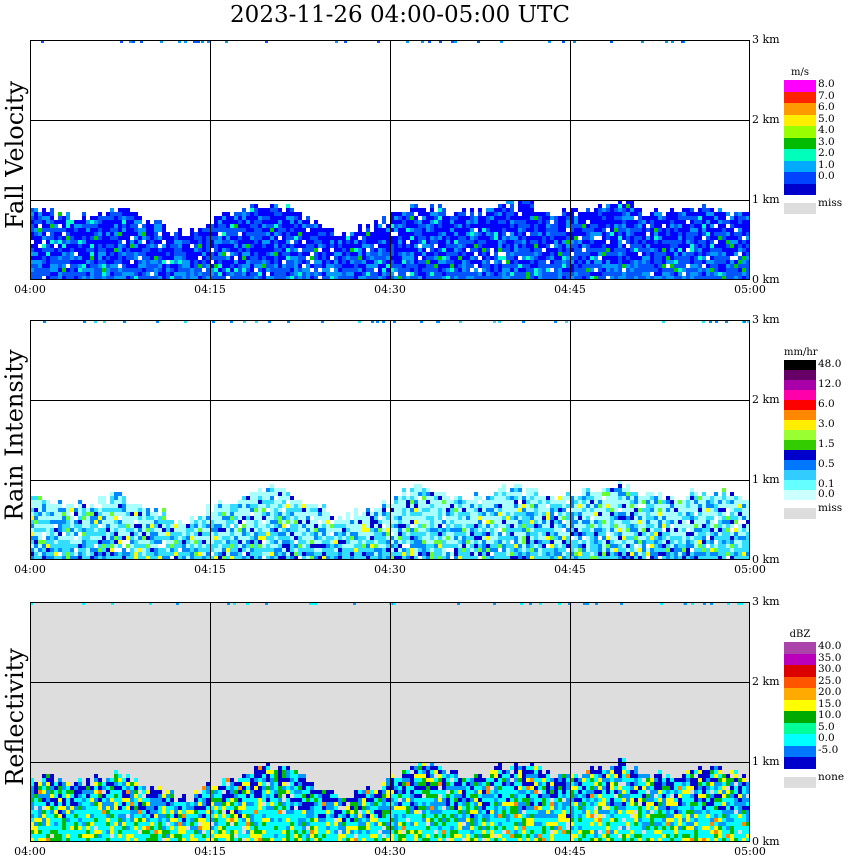  I want to click on x-tick-label: 04:00, so click(30, 289).